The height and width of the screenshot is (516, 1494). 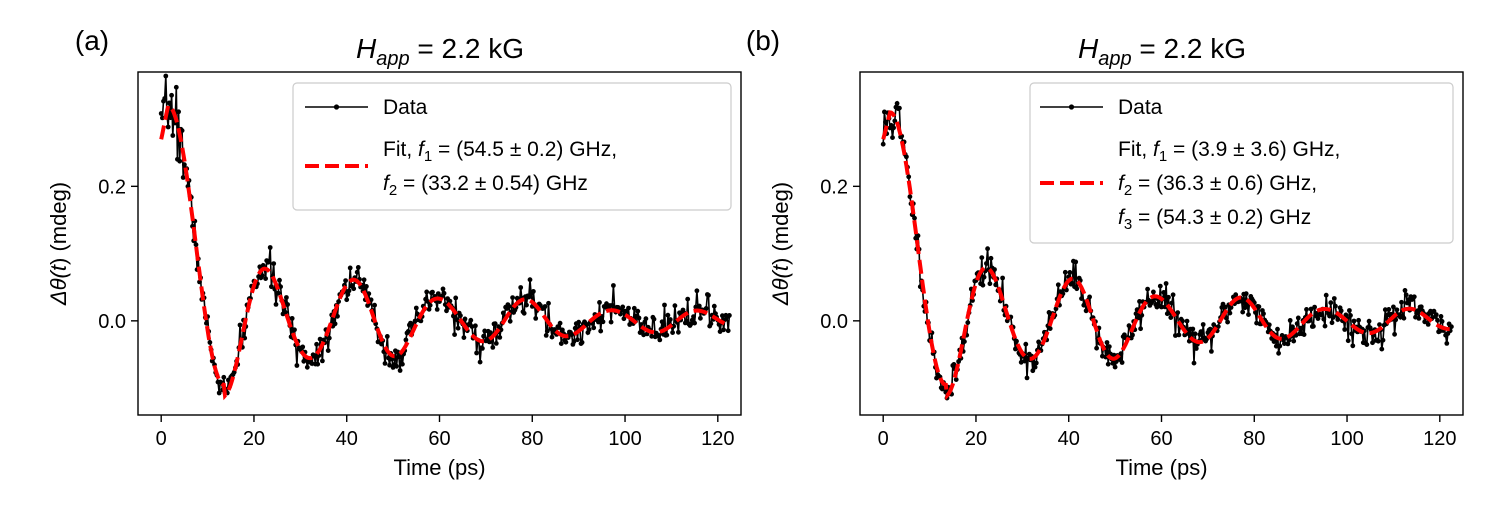 I want to click on legend-label-fit-line: f2 = (36.3 ± 0.6) GHz,, so click(x=1217, y=185).